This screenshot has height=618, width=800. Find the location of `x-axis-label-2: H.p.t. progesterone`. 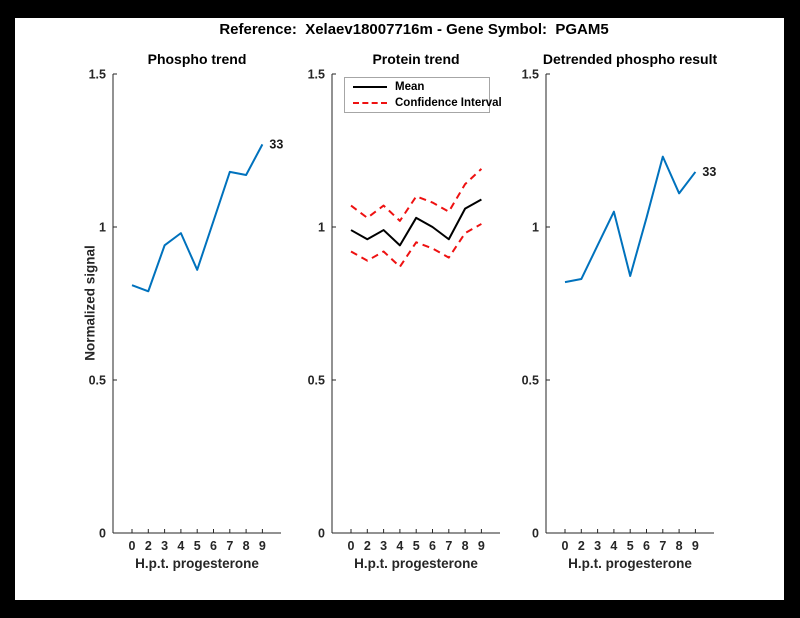

x-axis-label-2: H.p.t. progesterone is located at coordinates (416, 563).